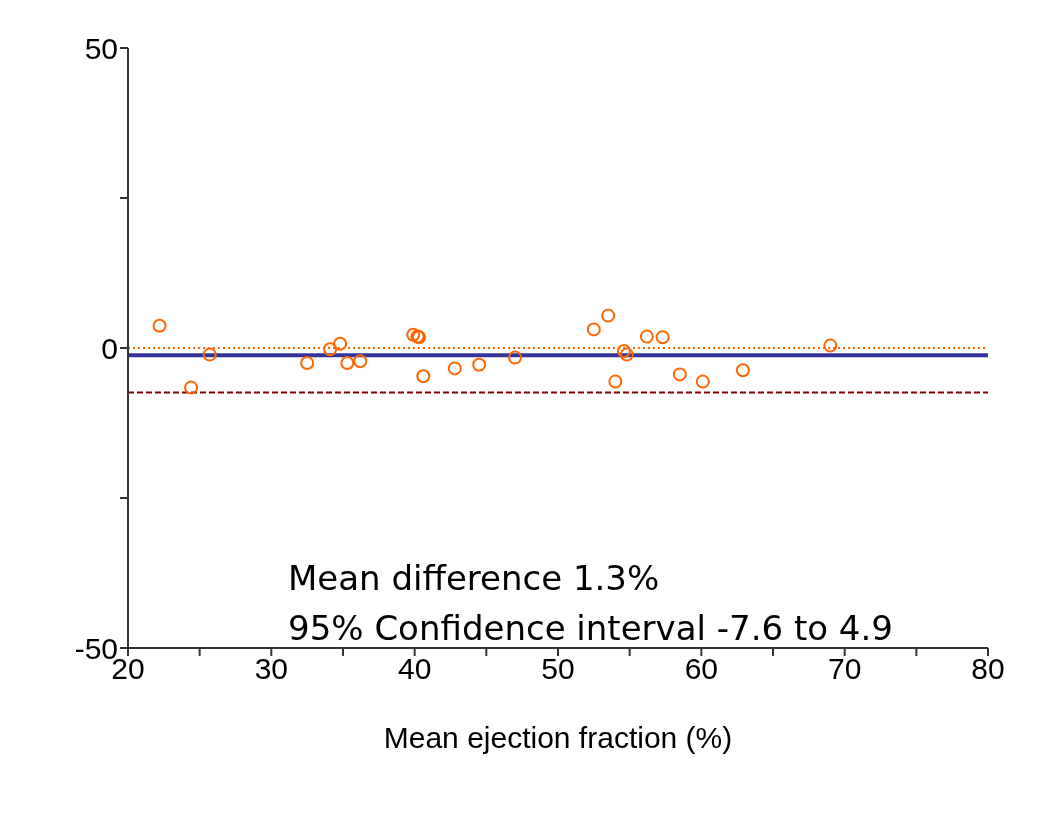 The height and width of the screenshot is (840, 1043). What do you see at coordinates (701, 669) in the screenshot?
I see `x-tick-label: 60` at bounding box center [701, 669].